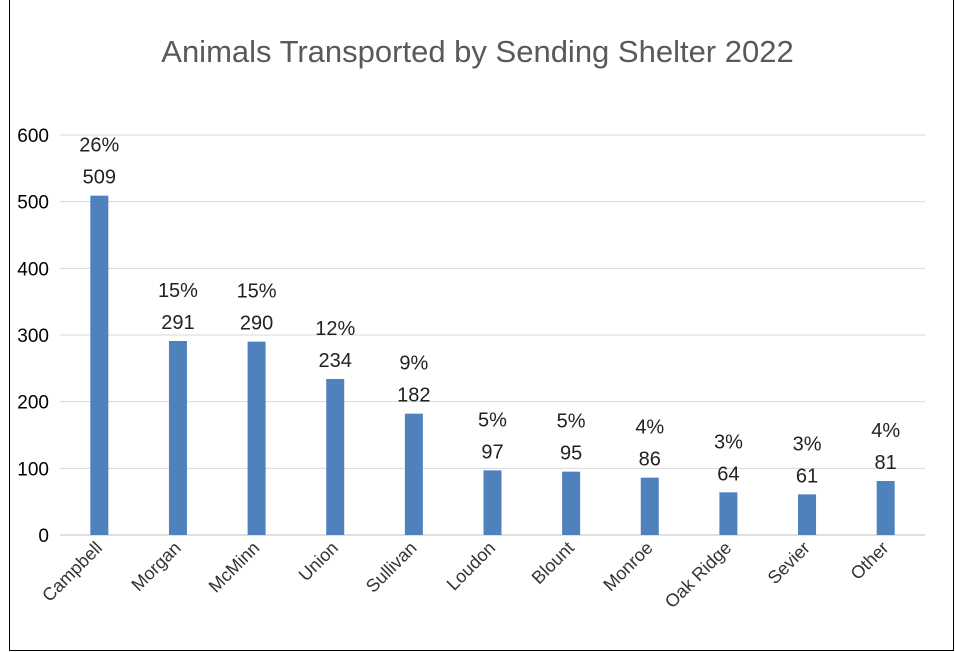  What do you see at coordinates (650, 460) in the screenshot?
I see `data-label-value: 86` at bounding box center [650, 460].